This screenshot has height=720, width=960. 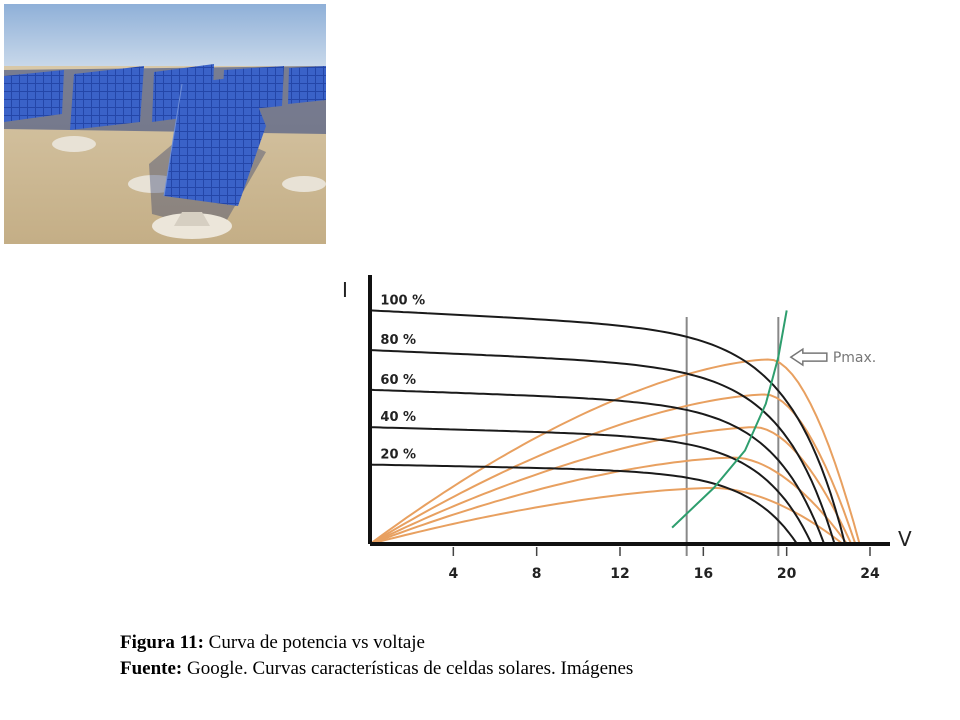 What do you see at coordinates (854, 358) in the screenshot?
I see `pmax-annotation: Pmax.` at bounding box center [854, 358].